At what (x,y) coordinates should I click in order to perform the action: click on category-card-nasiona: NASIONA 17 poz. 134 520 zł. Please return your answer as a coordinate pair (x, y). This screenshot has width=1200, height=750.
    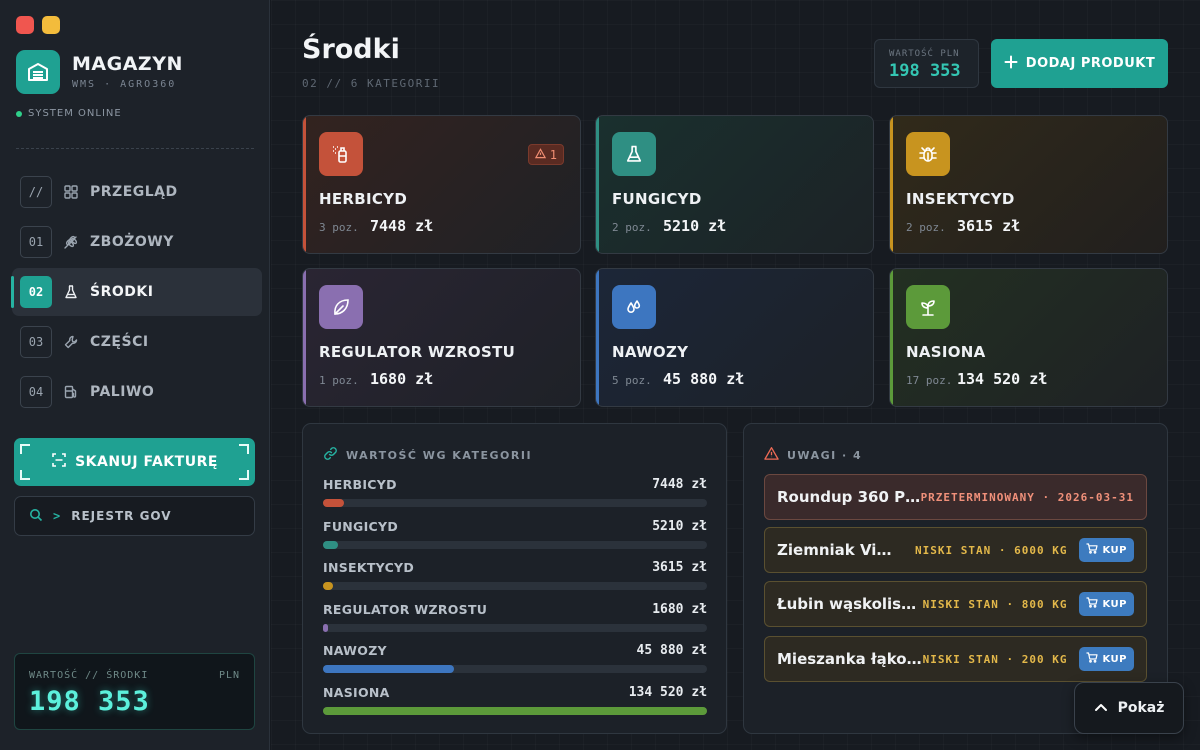
    Looking at the image, I should click on (1028, 337).